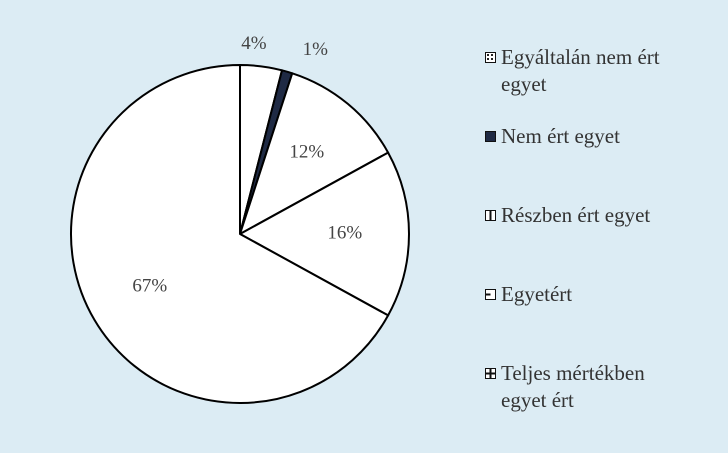  I want to click on legend-item: Részben ért egyet, so click(605, 241).